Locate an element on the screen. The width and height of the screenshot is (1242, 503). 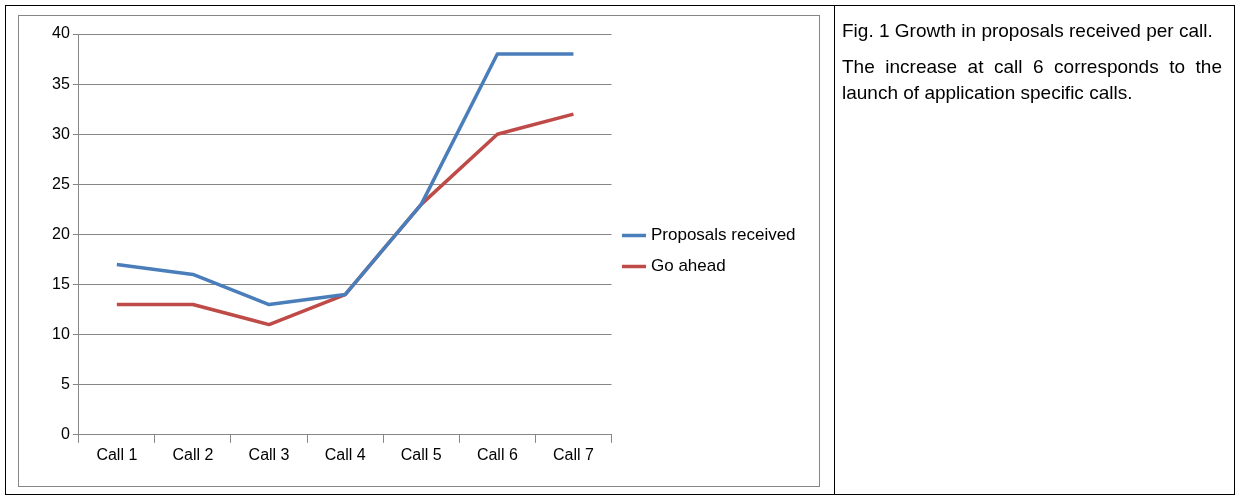
y-tick-label: 0 is located at coordinates (65, 434).